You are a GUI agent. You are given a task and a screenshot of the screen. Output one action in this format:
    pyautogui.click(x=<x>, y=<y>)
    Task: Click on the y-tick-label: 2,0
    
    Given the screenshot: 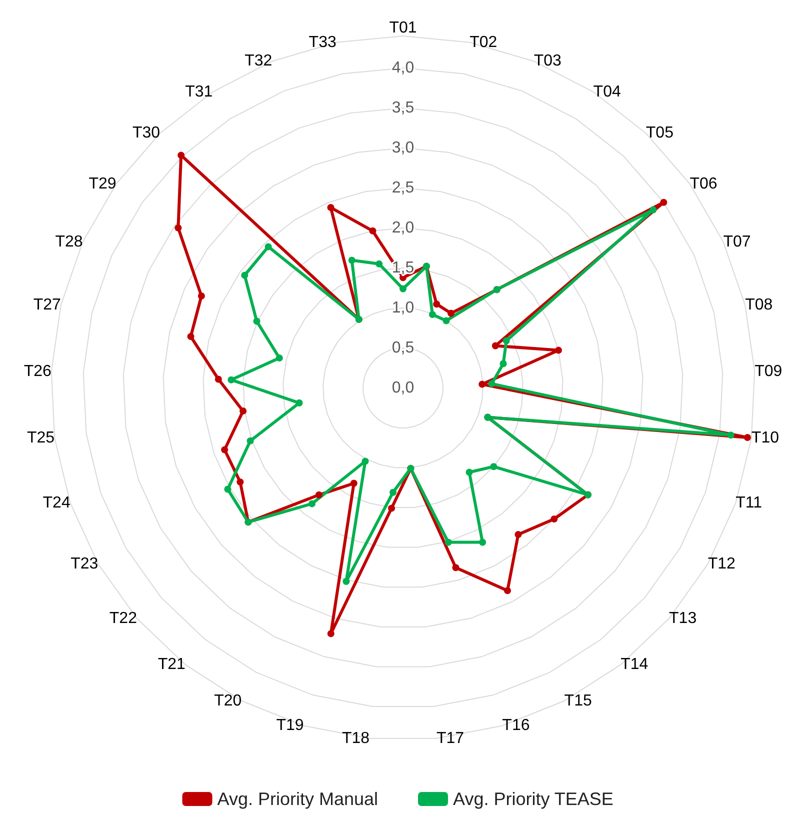 What is the action you would take?
    pyautogui.click(x=403, y=228)
    